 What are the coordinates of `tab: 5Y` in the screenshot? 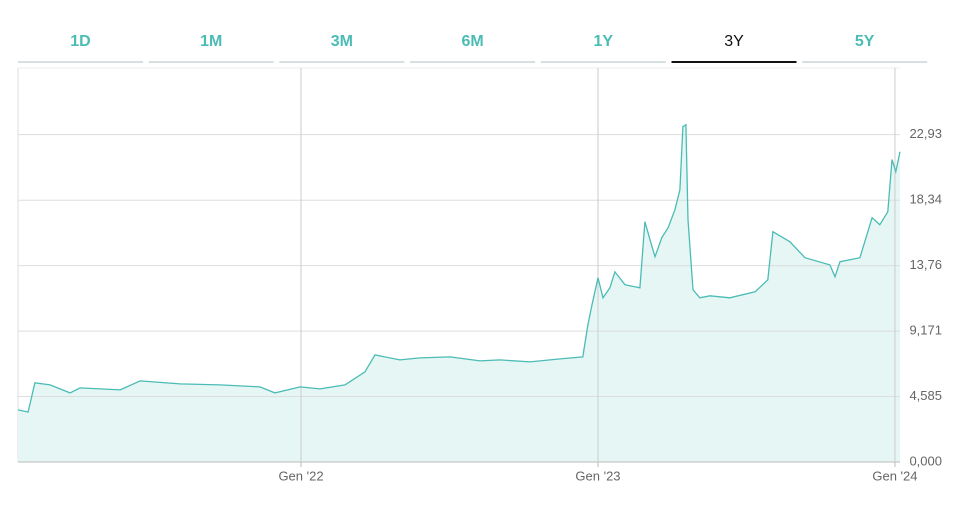 It's located at (865, 41).